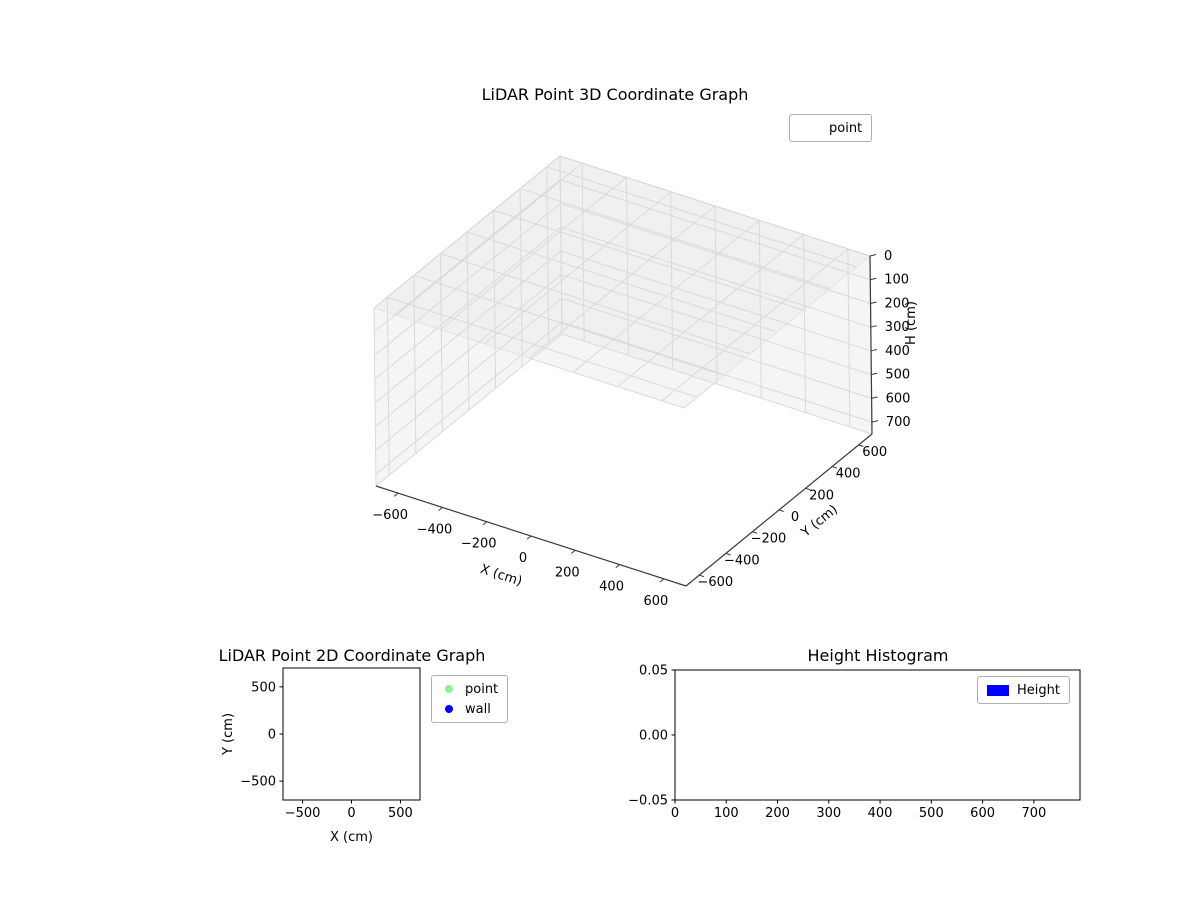  I want to click on legend-row: wall, so click(468, 709).